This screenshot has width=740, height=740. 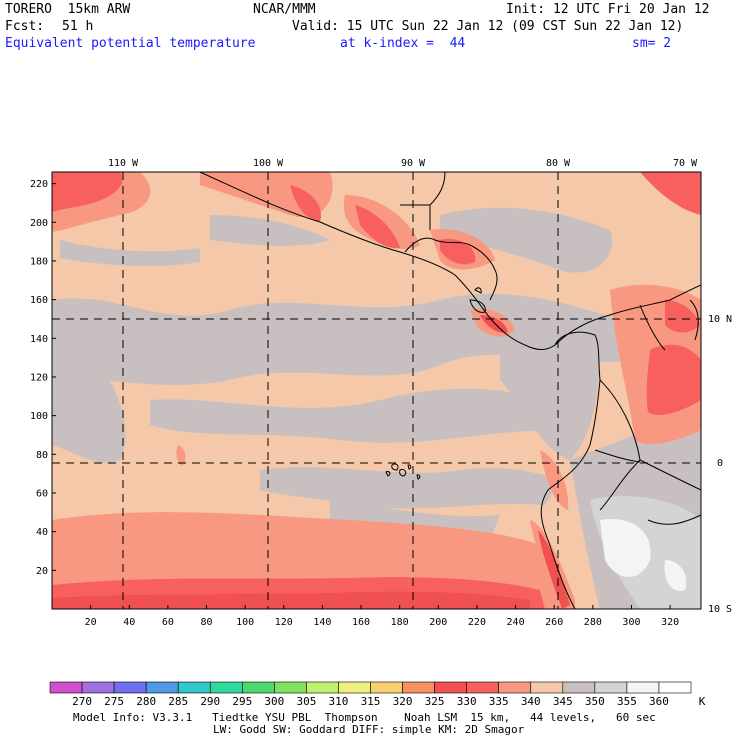 I want to click on longitude-label: 90 W, so click(x=413, y=163).